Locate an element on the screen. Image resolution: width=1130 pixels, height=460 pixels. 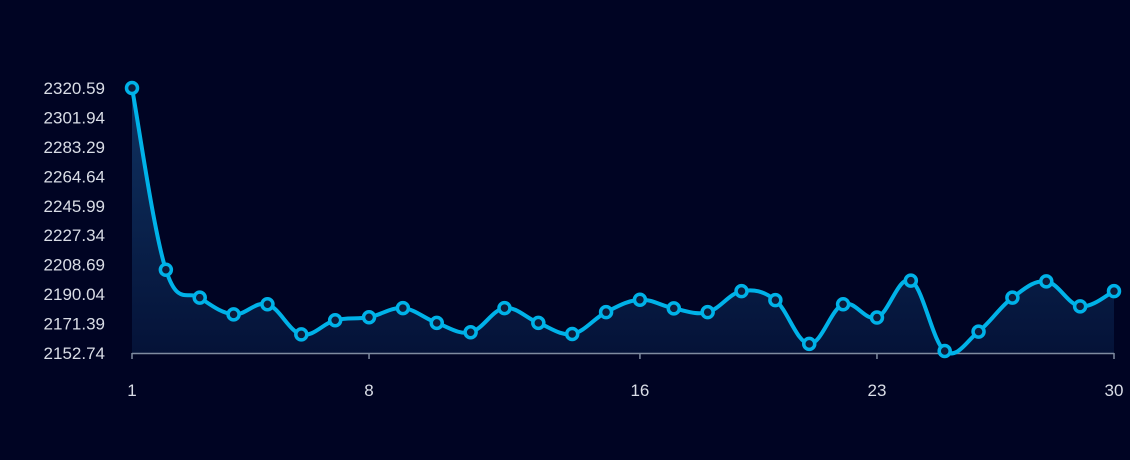
y-tick-label: 2152.74 is located at coordinates (74, 353).